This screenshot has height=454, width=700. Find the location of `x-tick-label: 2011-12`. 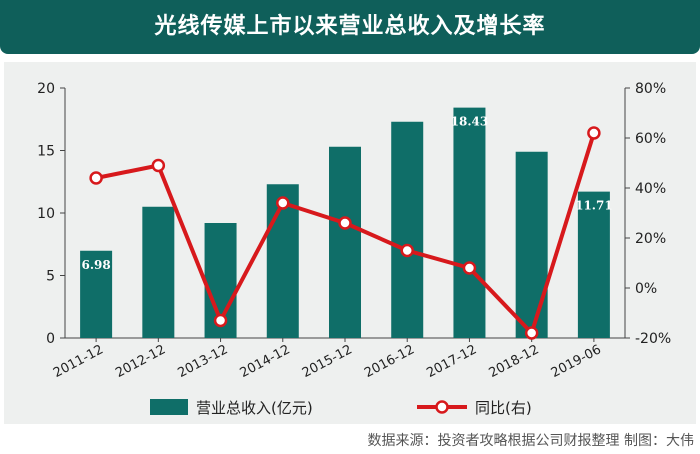

x-tick-label: 2011-12 is located at coordinates (78, 361).